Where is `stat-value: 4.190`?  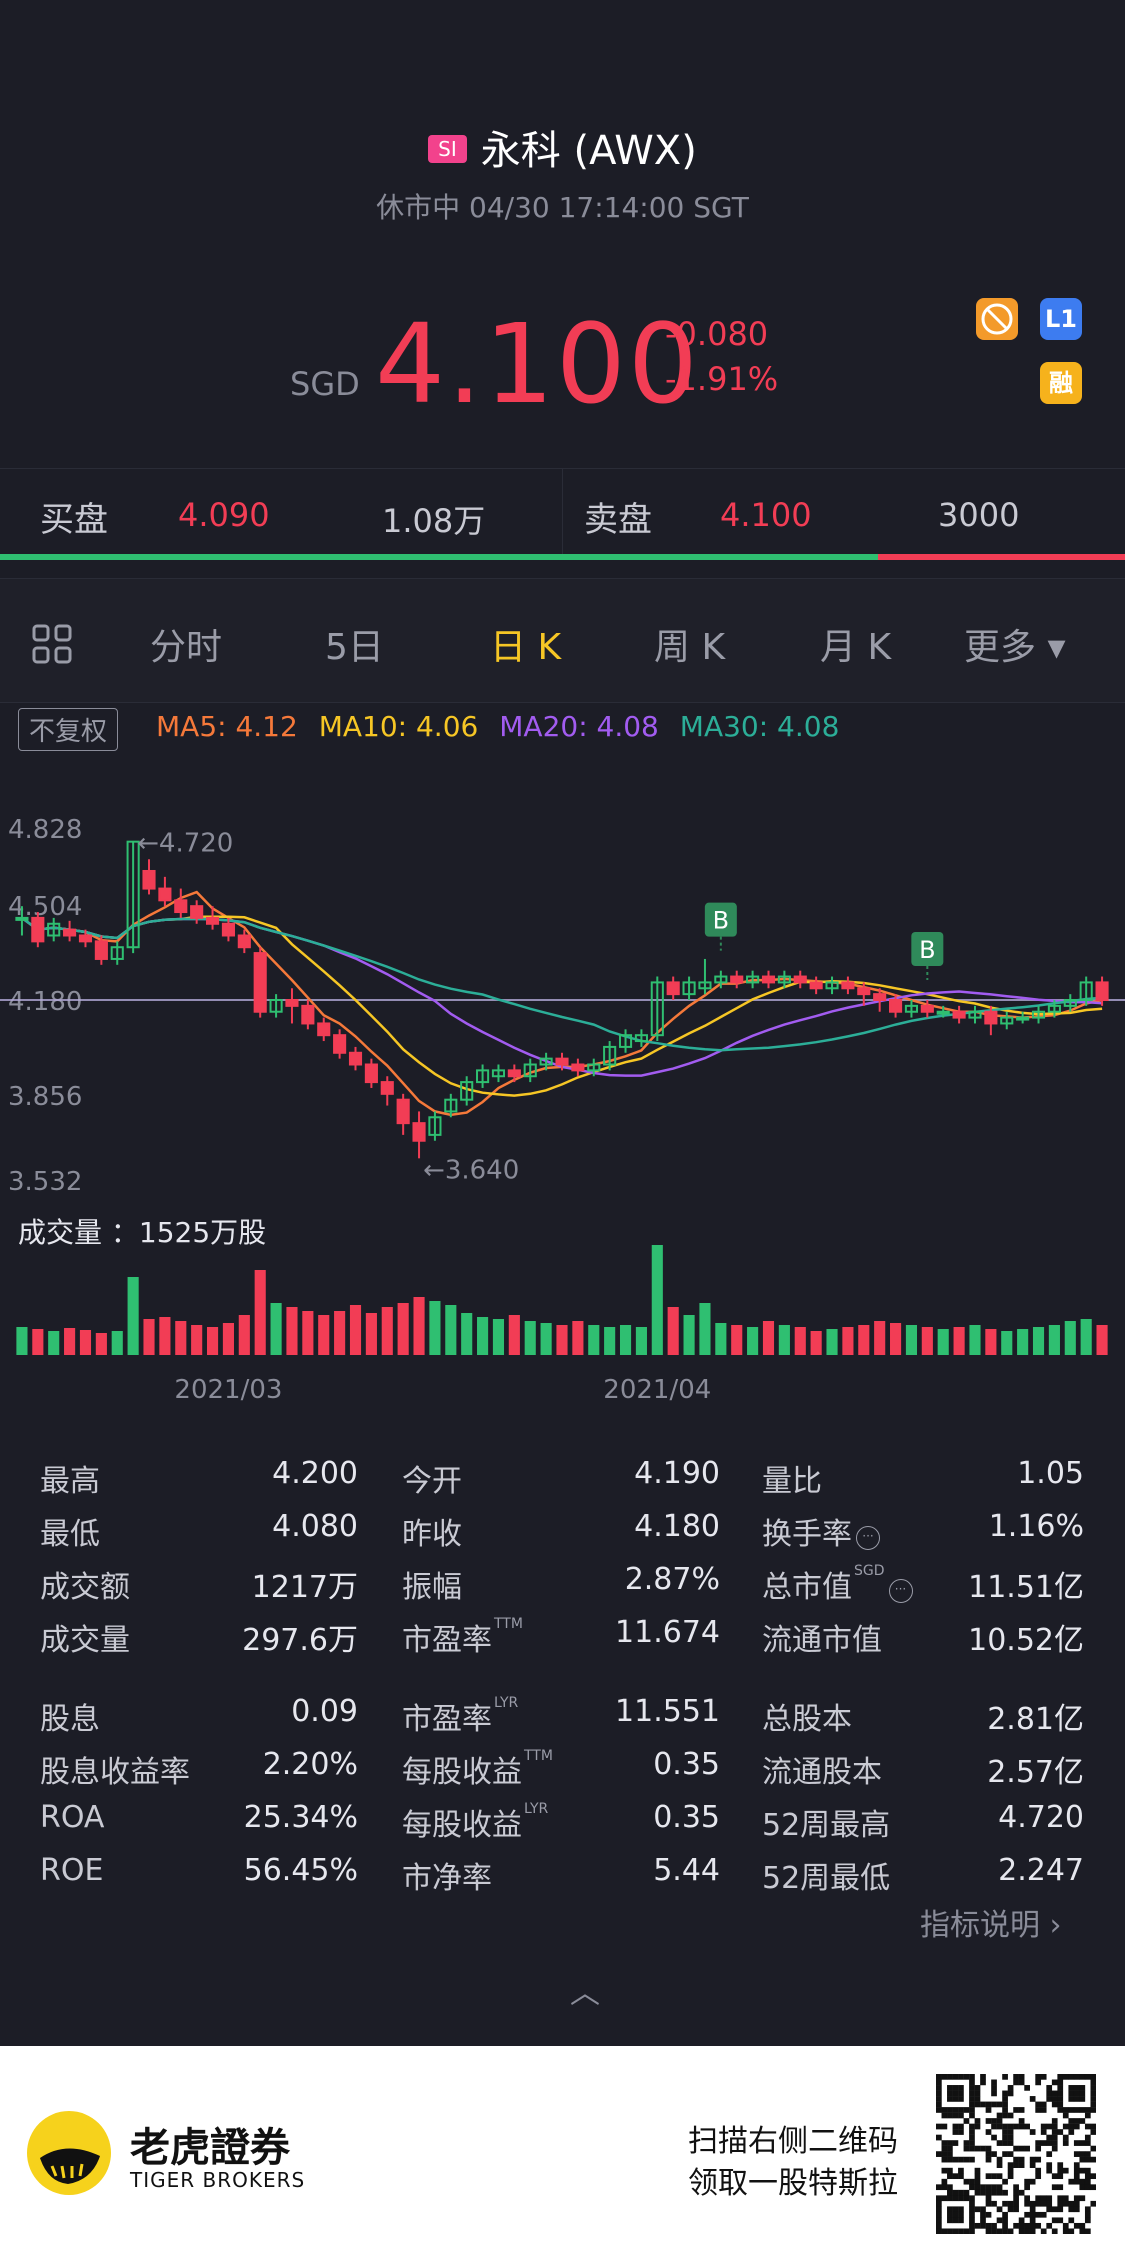 stat-value: 4.190 is located at coordinates (677, 1473).